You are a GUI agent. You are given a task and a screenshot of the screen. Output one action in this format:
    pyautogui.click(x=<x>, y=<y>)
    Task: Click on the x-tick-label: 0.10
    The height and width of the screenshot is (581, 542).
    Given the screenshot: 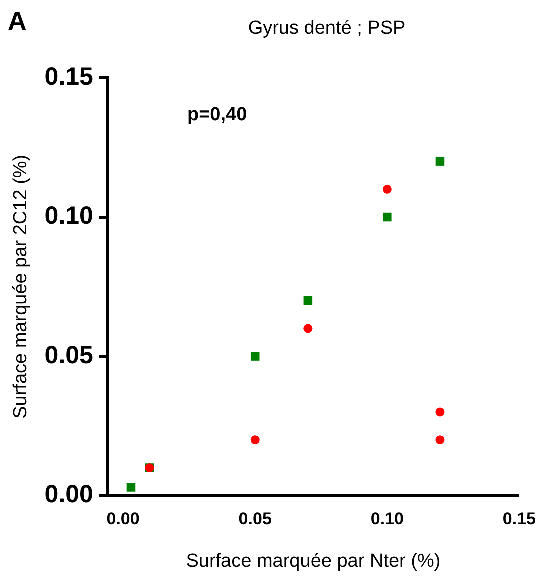 What is the action you would take?
    pyautogui.click(x=387, y=519)
    